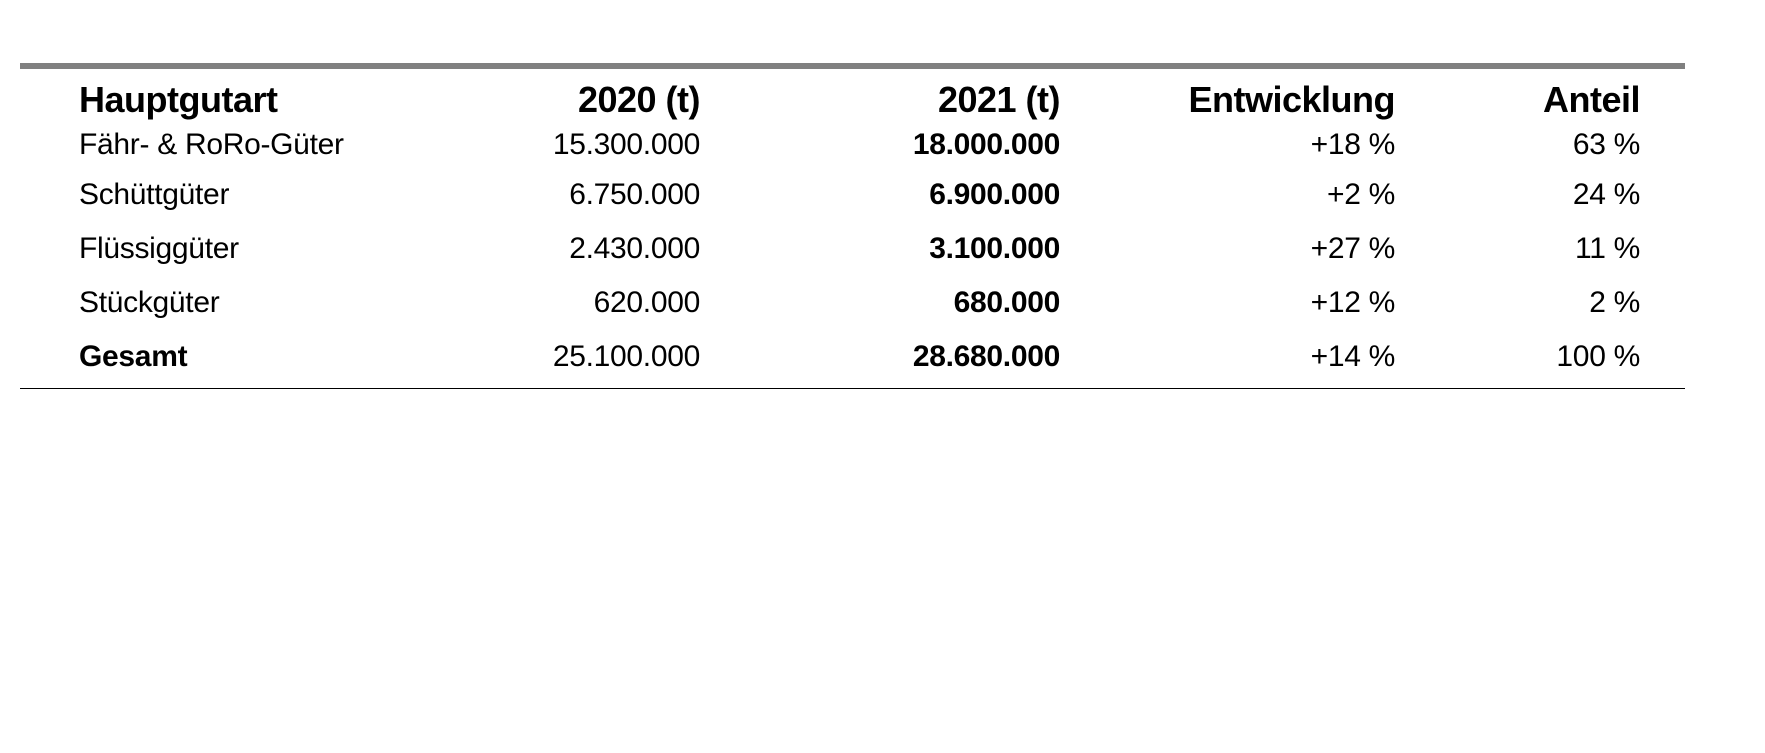 This screenshot has width=1765, height=753. Describe the element at coordinates (1662, 95) in the screenshot. I see `header-spacer` at that location.